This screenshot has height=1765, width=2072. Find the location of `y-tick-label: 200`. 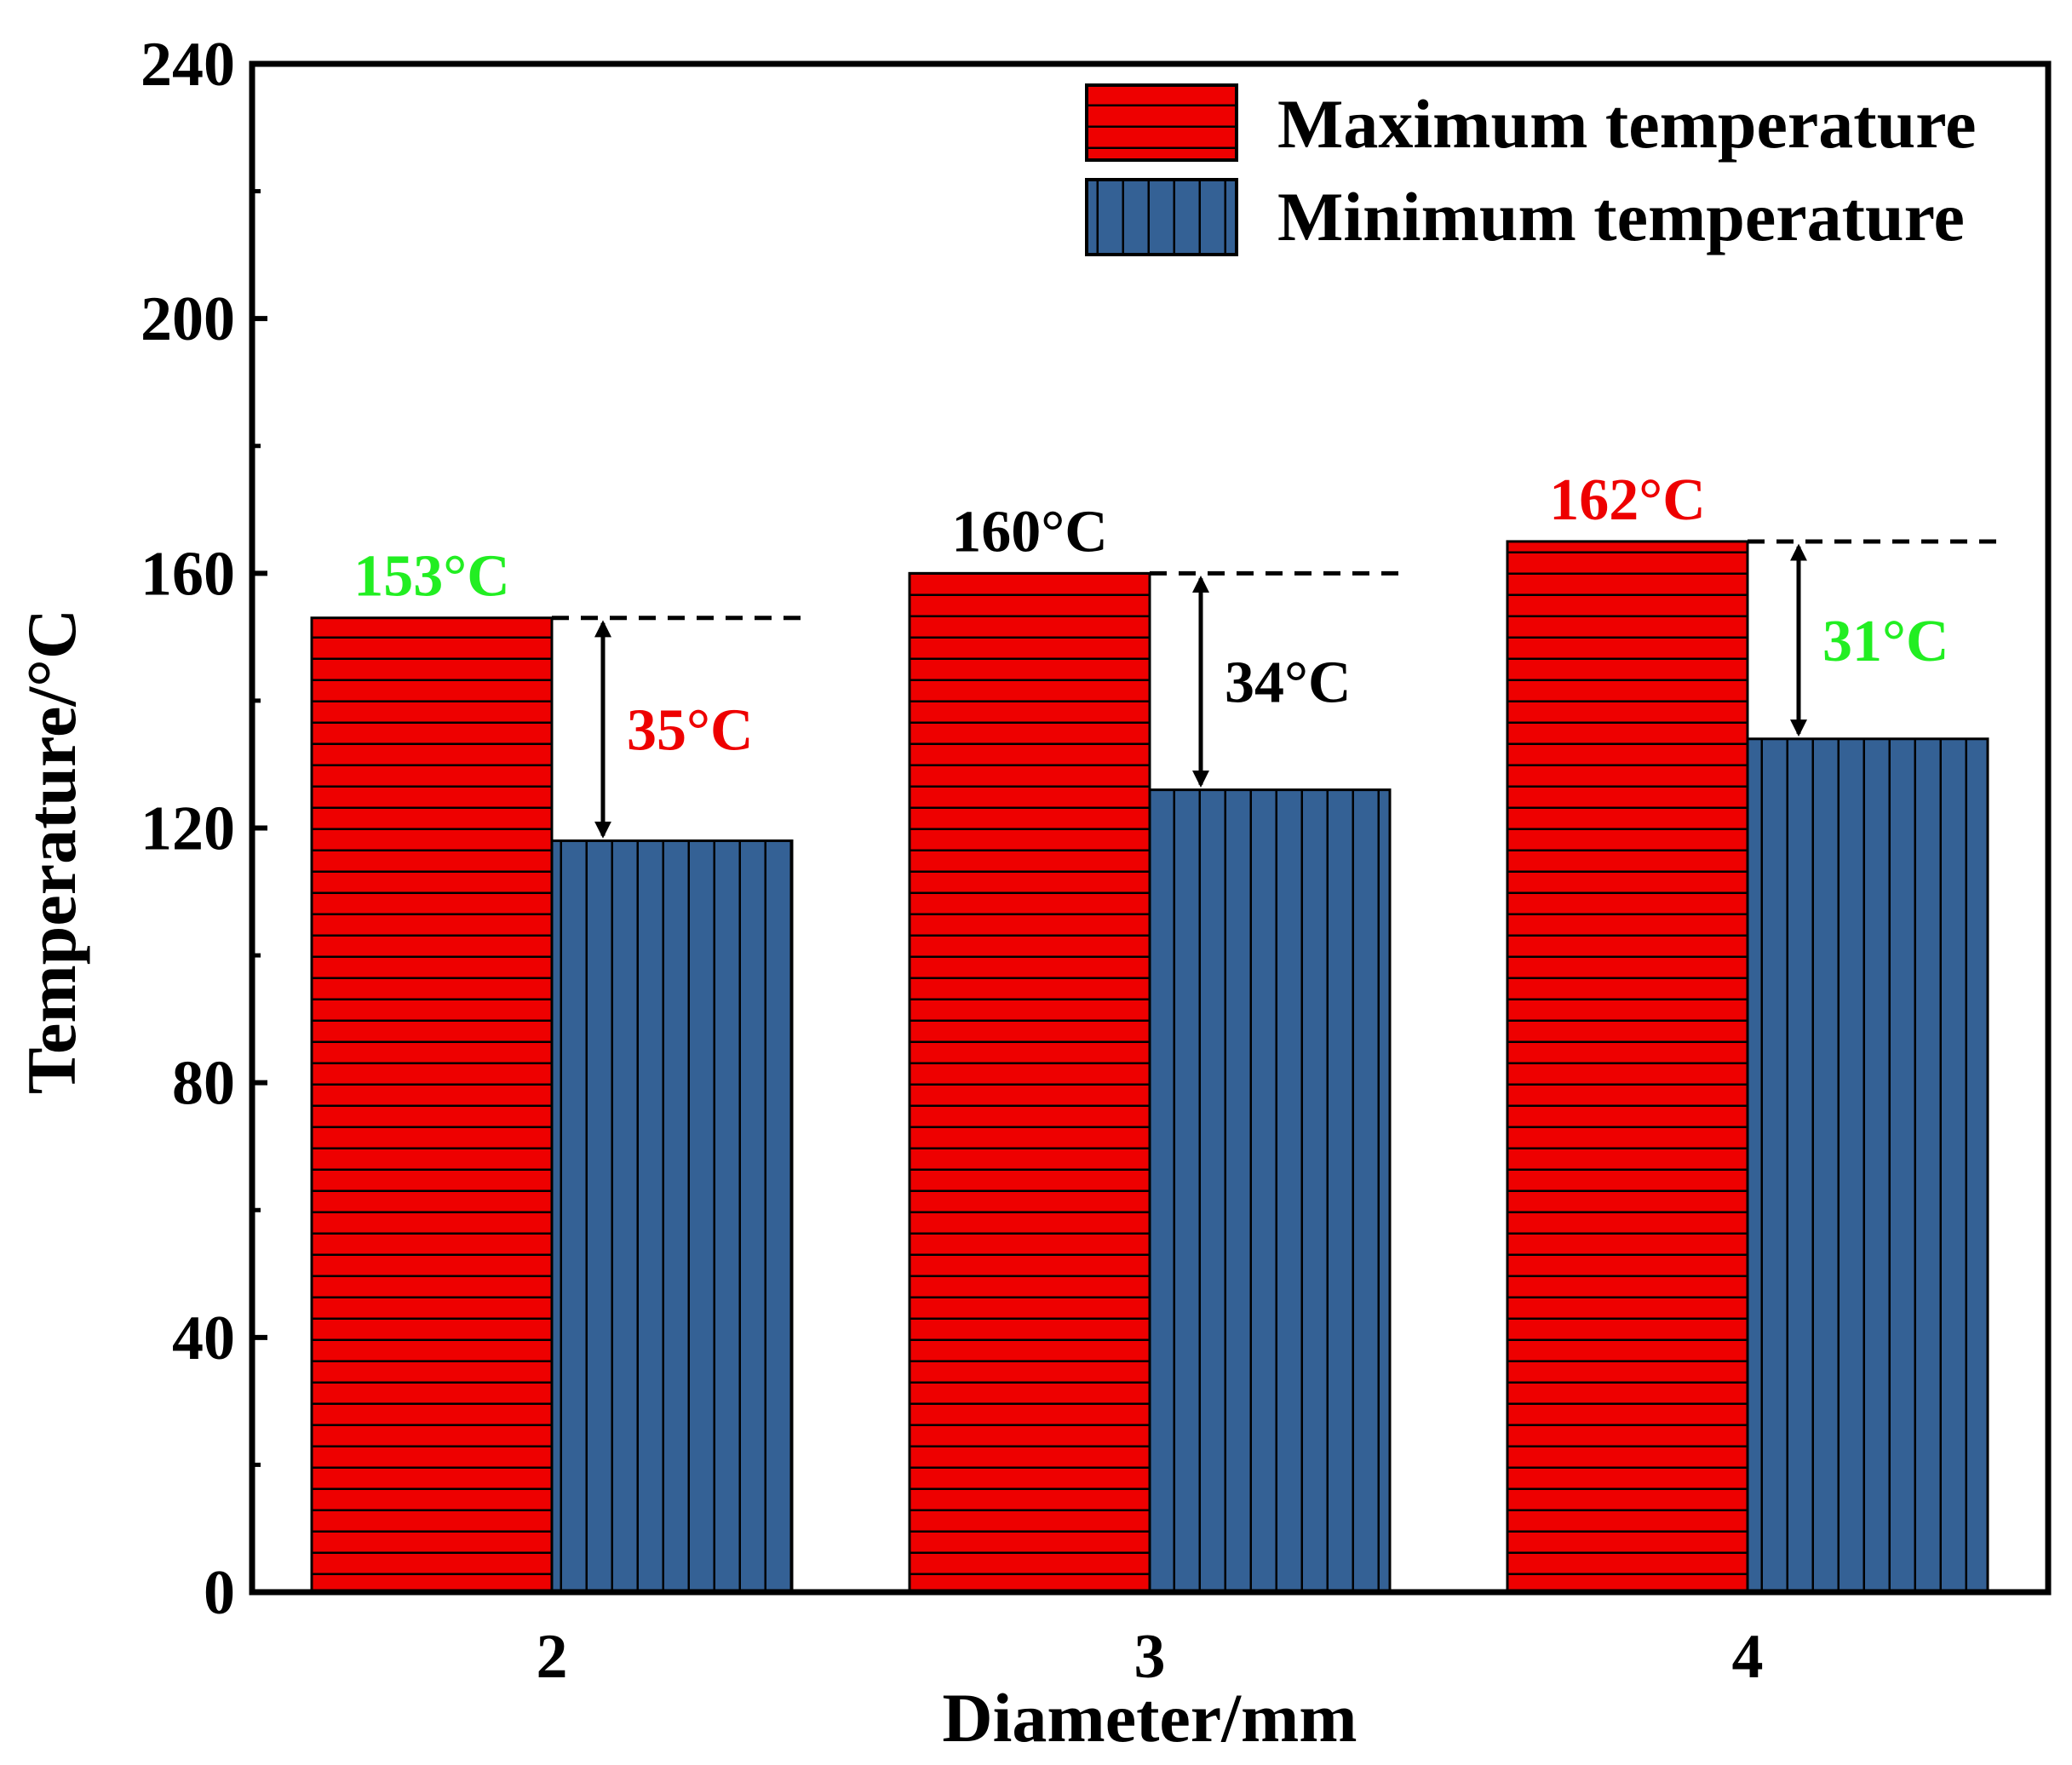

y-tick-label: 200 is located at coordinates (188, 319).